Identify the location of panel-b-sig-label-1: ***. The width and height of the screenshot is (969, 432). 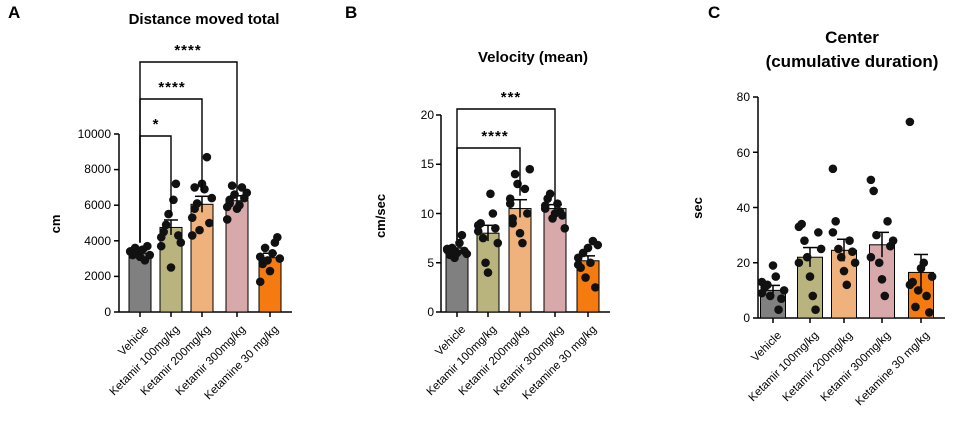
(511, 97).